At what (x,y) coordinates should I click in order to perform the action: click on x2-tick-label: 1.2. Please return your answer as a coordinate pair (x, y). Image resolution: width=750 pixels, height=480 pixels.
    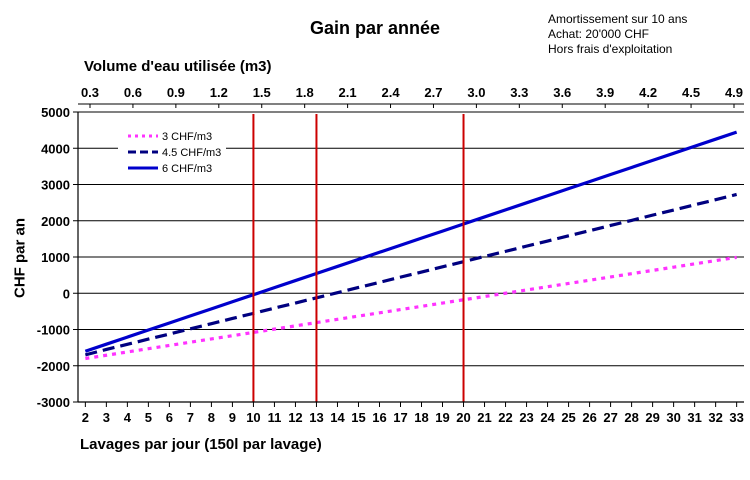
    Looking at the image, I should click on (219, 92).